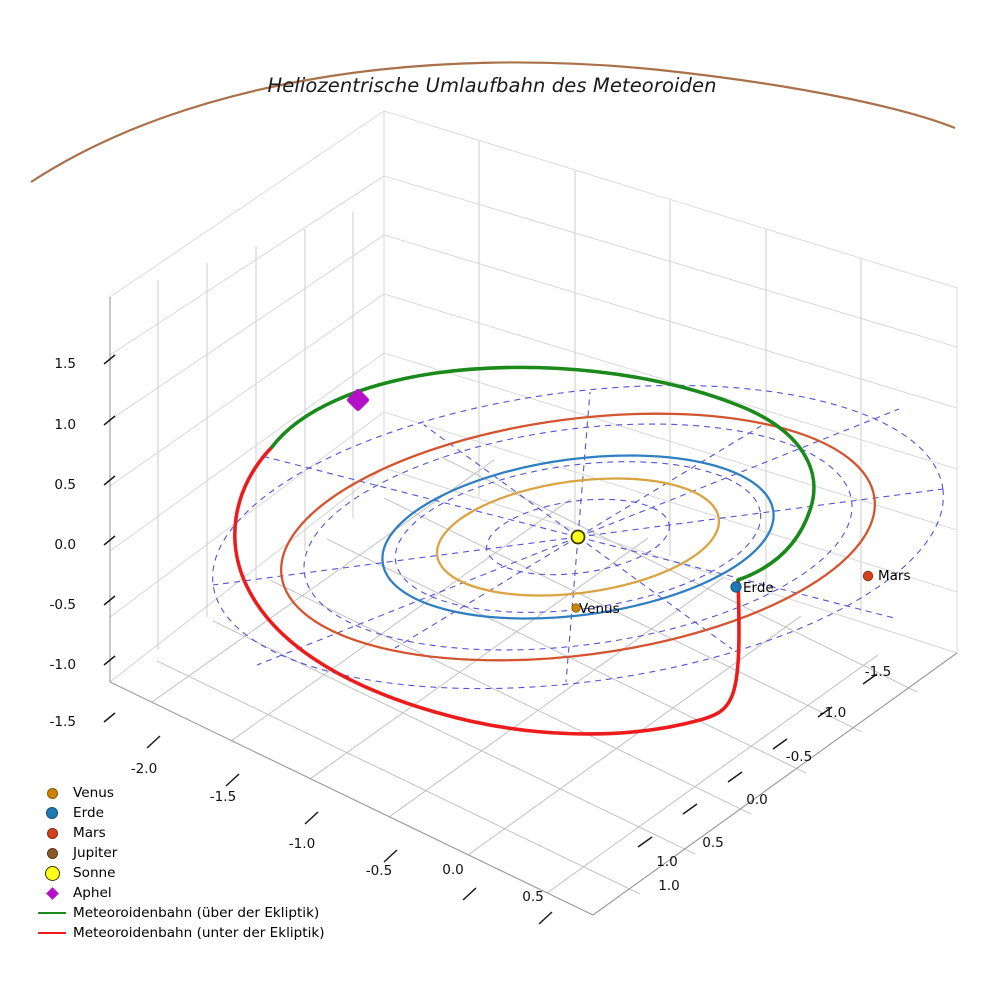 The image size is (984, 984). What do you see at coordinates (62, 605) in the screenshot?
I see `z-tick-label: -0.5` at bounding box center [62, 605].